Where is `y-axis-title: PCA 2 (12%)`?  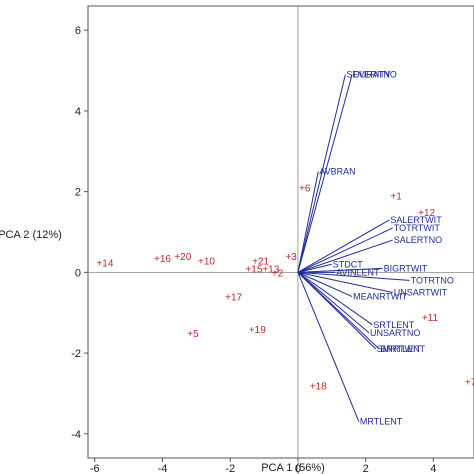 y-axis-title: PCA 2 (12%) is located at coordinates (31, 235).